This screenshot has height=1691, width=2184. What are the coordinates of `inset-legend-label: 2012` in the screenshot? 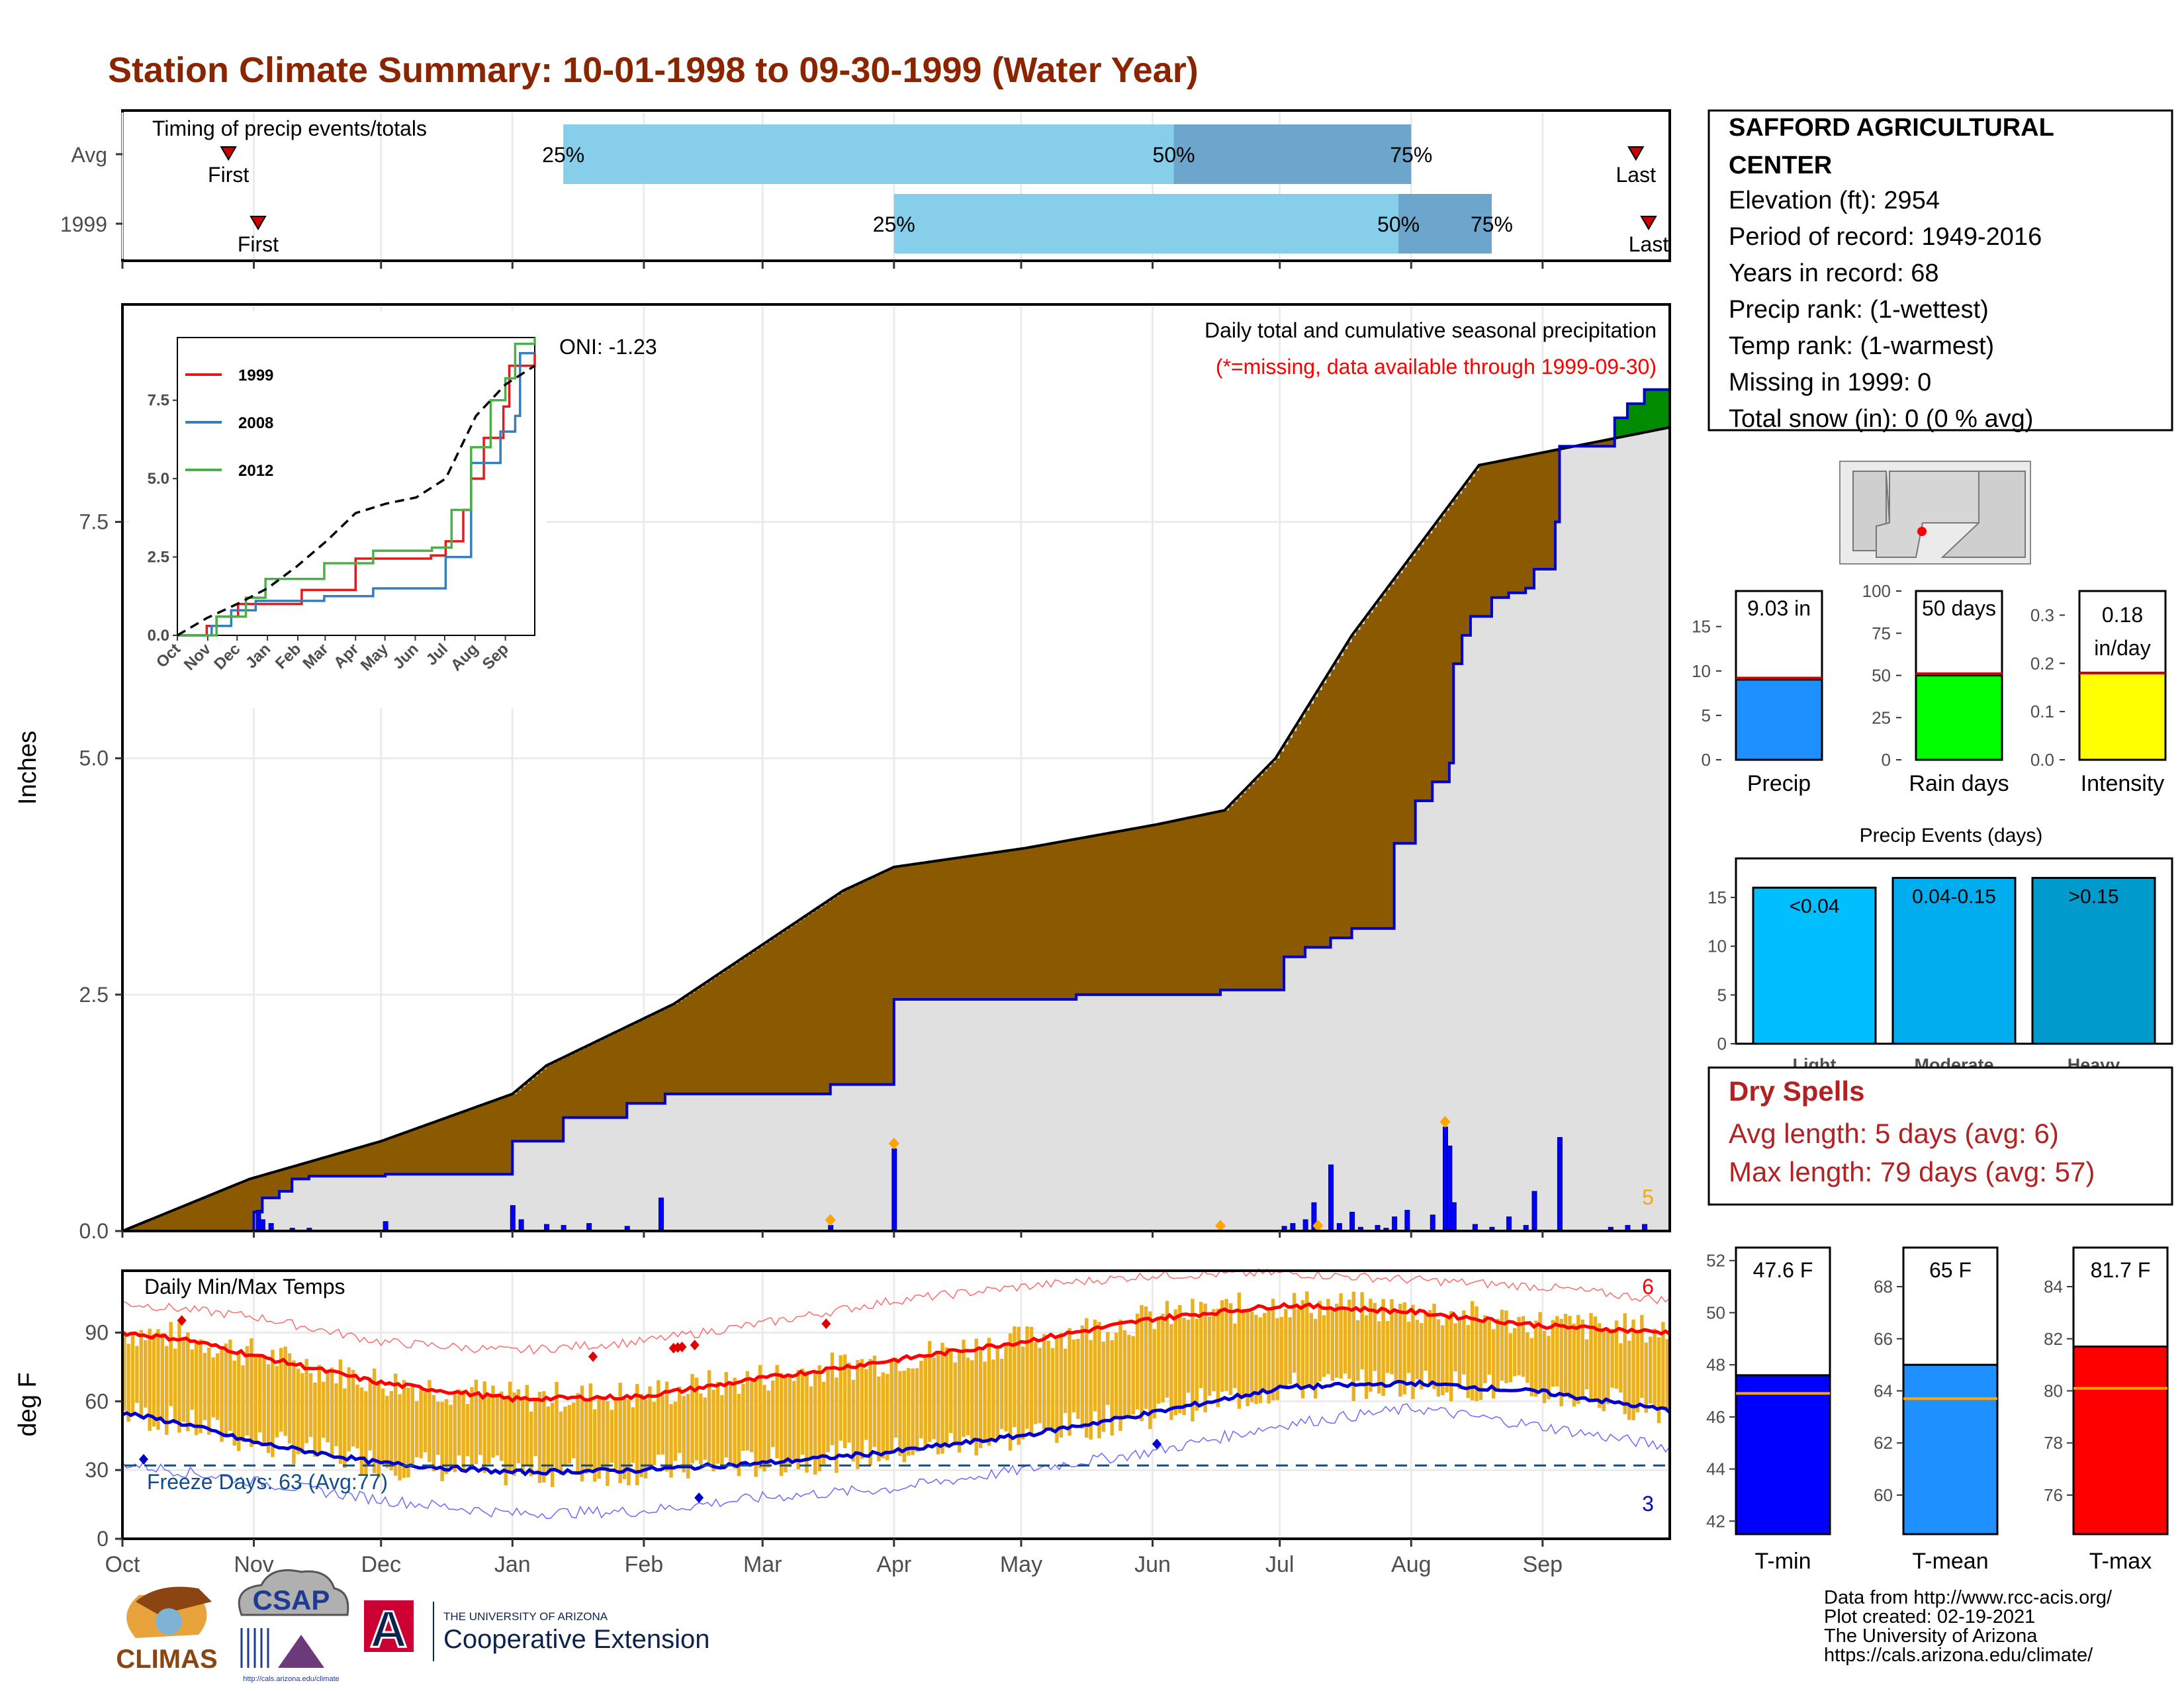 It's located at (256, 471).